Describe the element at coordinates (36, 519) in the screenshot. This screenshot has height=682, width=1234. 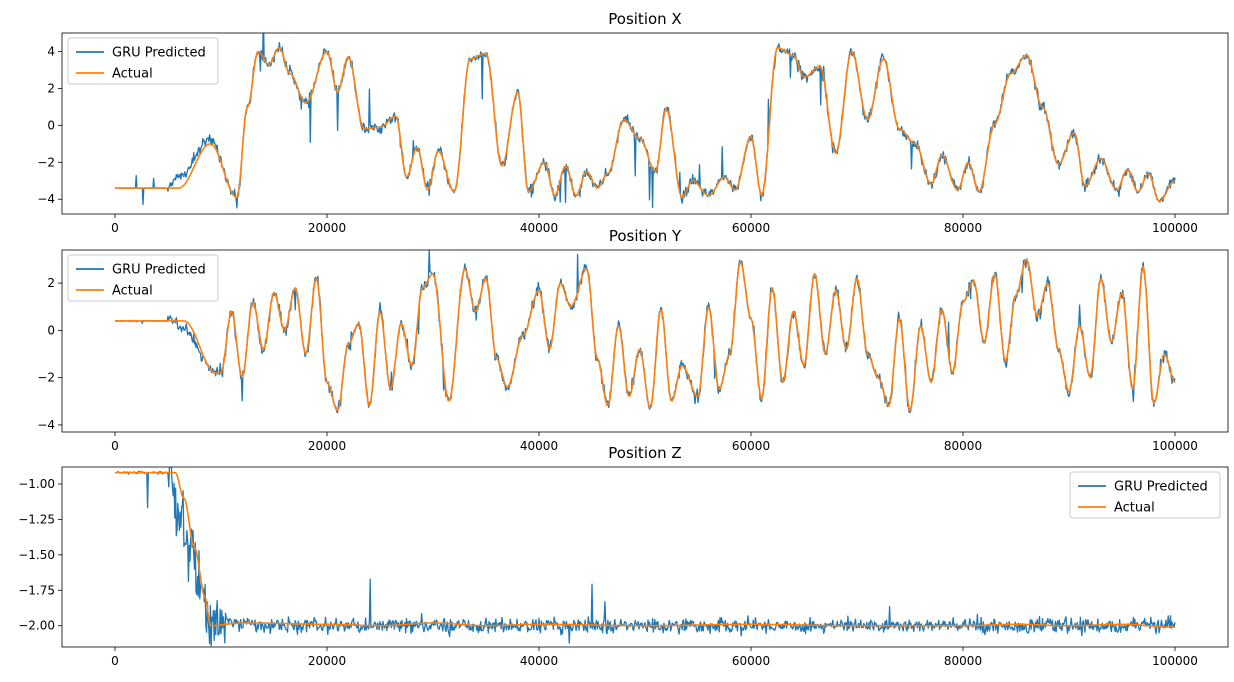
I see `y-tick-label: −1.25` at that location.